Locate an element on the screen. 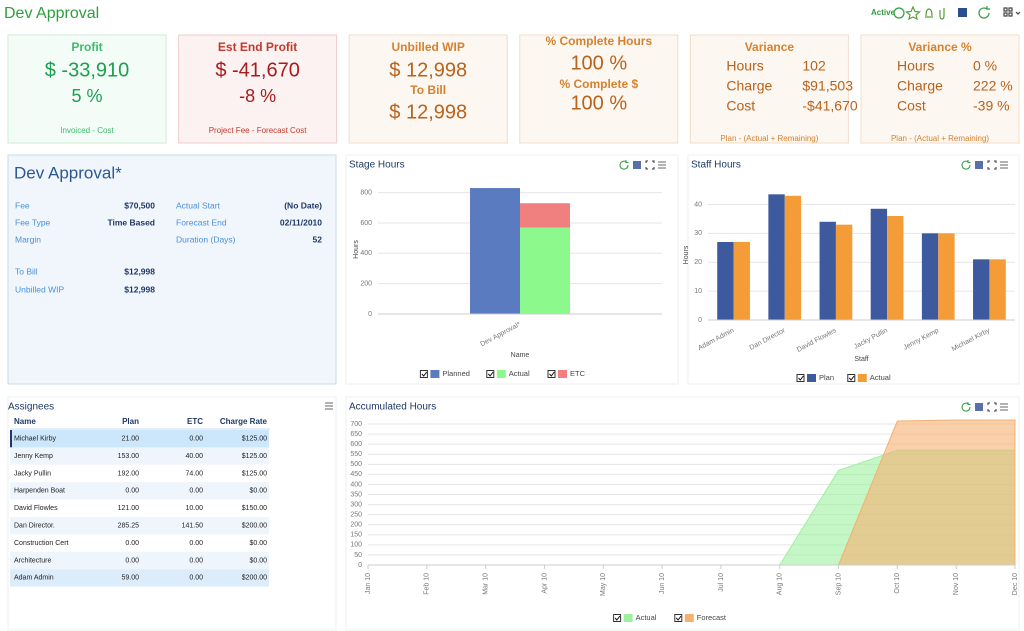  y-tick-label: 500 is located at coordinates (356, 464).